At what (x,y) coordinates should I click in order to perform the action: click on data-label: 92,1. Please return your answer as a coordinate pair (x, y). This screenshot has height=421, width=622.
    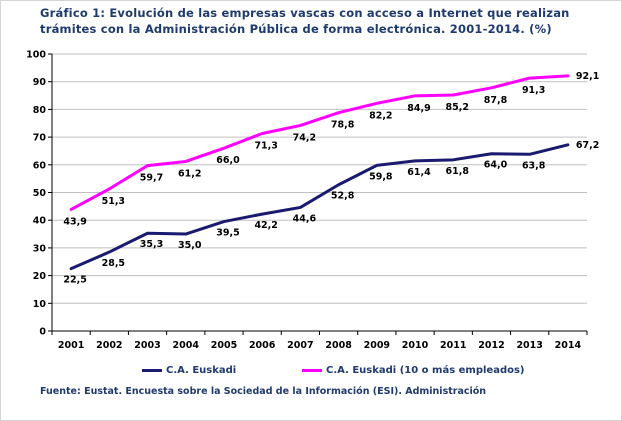
    Looking at the image, I should click on (587, 76).